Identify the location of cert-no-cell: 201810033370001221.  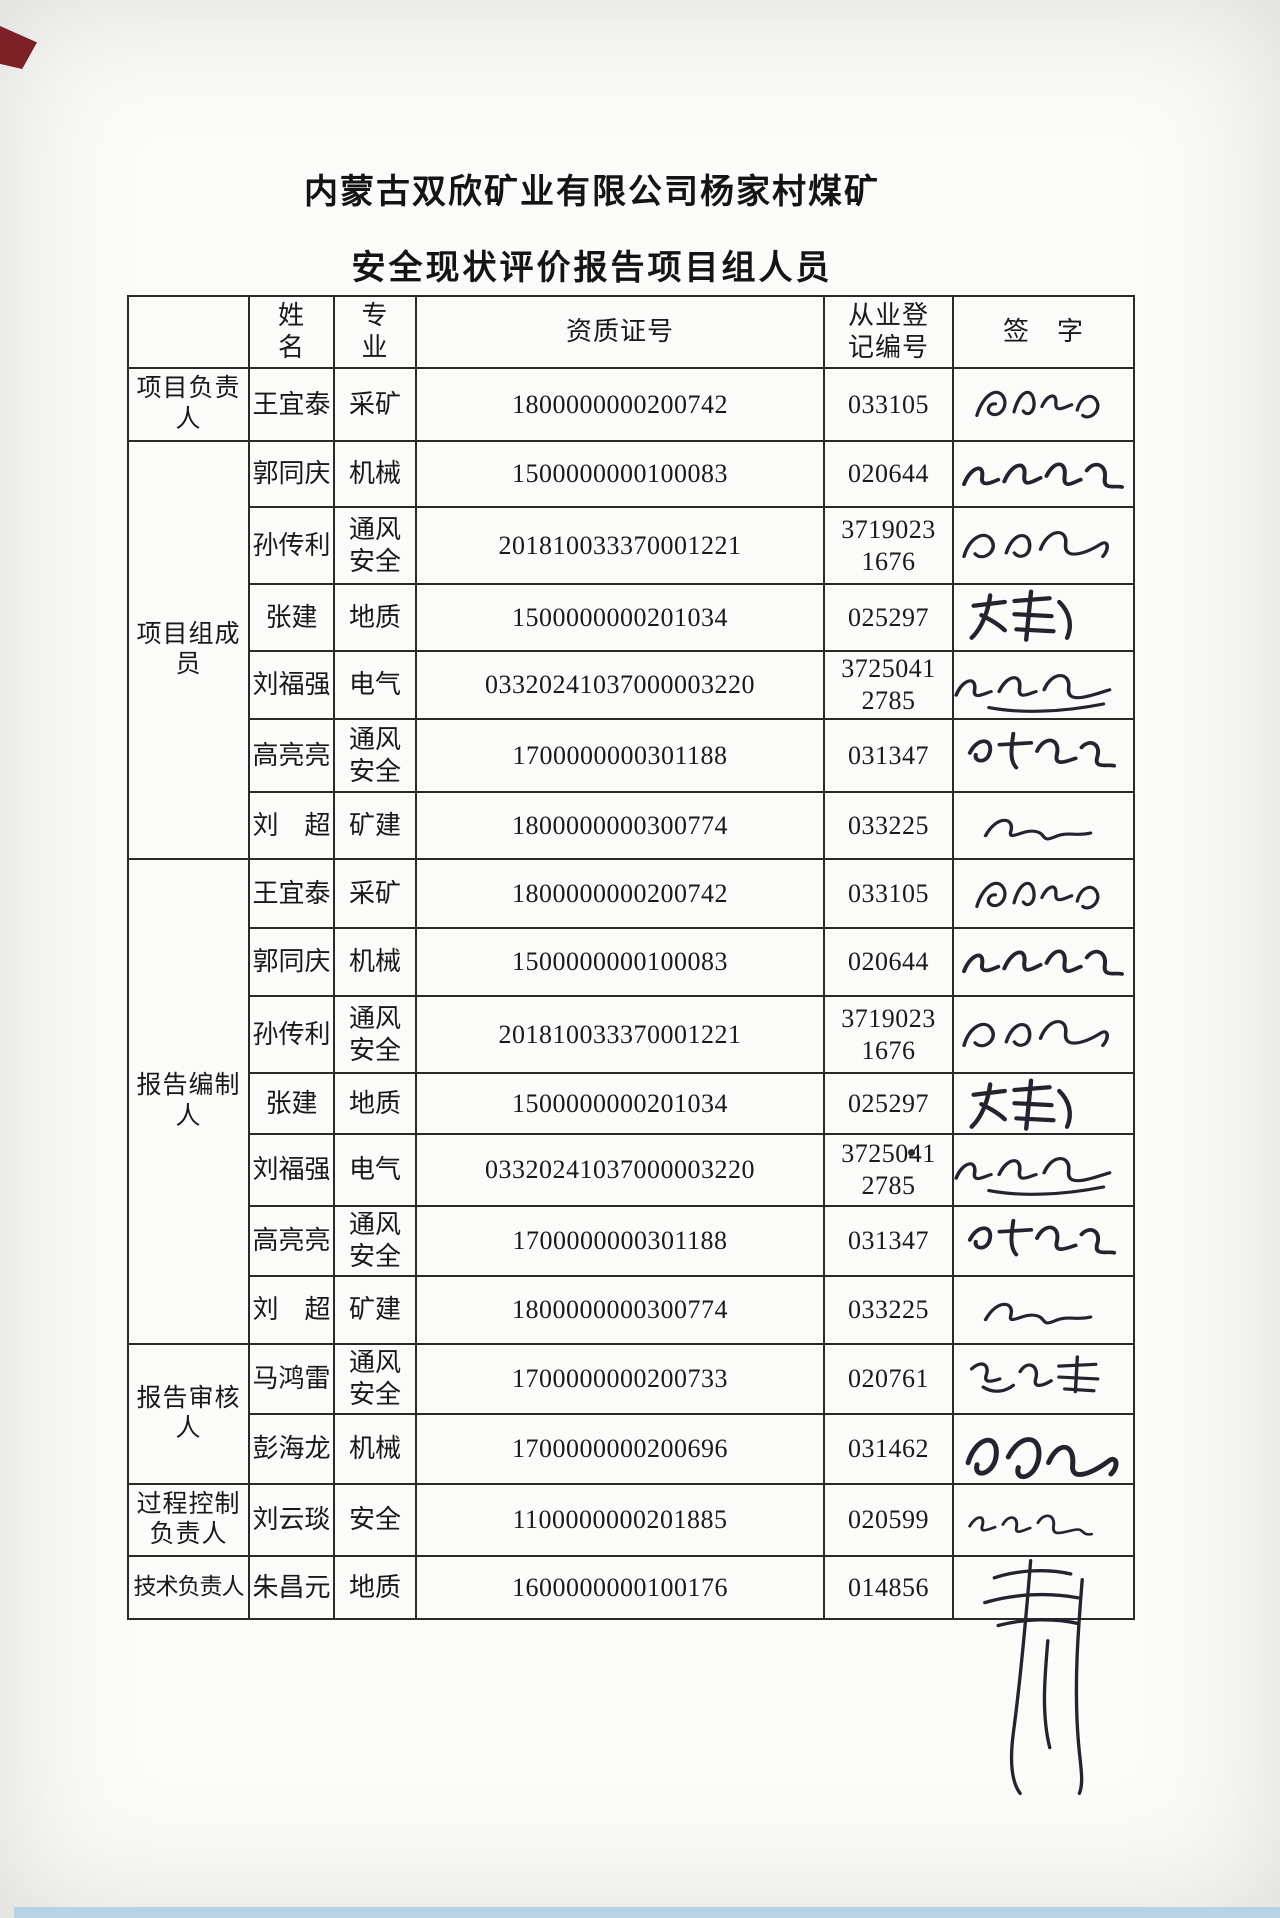
(620, 545).